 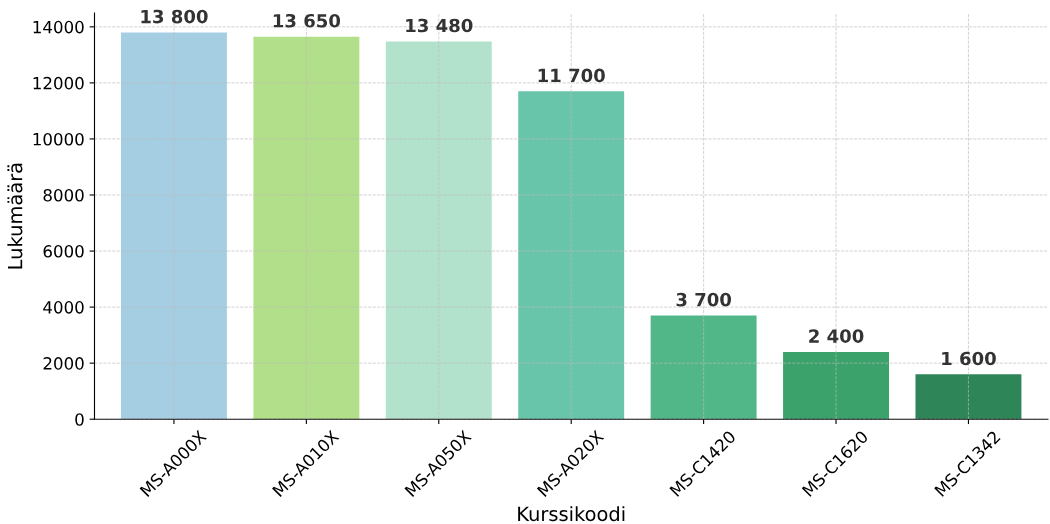 What do you see at coordinates (307, 20) in the screenshot?
I see `data-label: 13 650` at bounding box center [307, 20].